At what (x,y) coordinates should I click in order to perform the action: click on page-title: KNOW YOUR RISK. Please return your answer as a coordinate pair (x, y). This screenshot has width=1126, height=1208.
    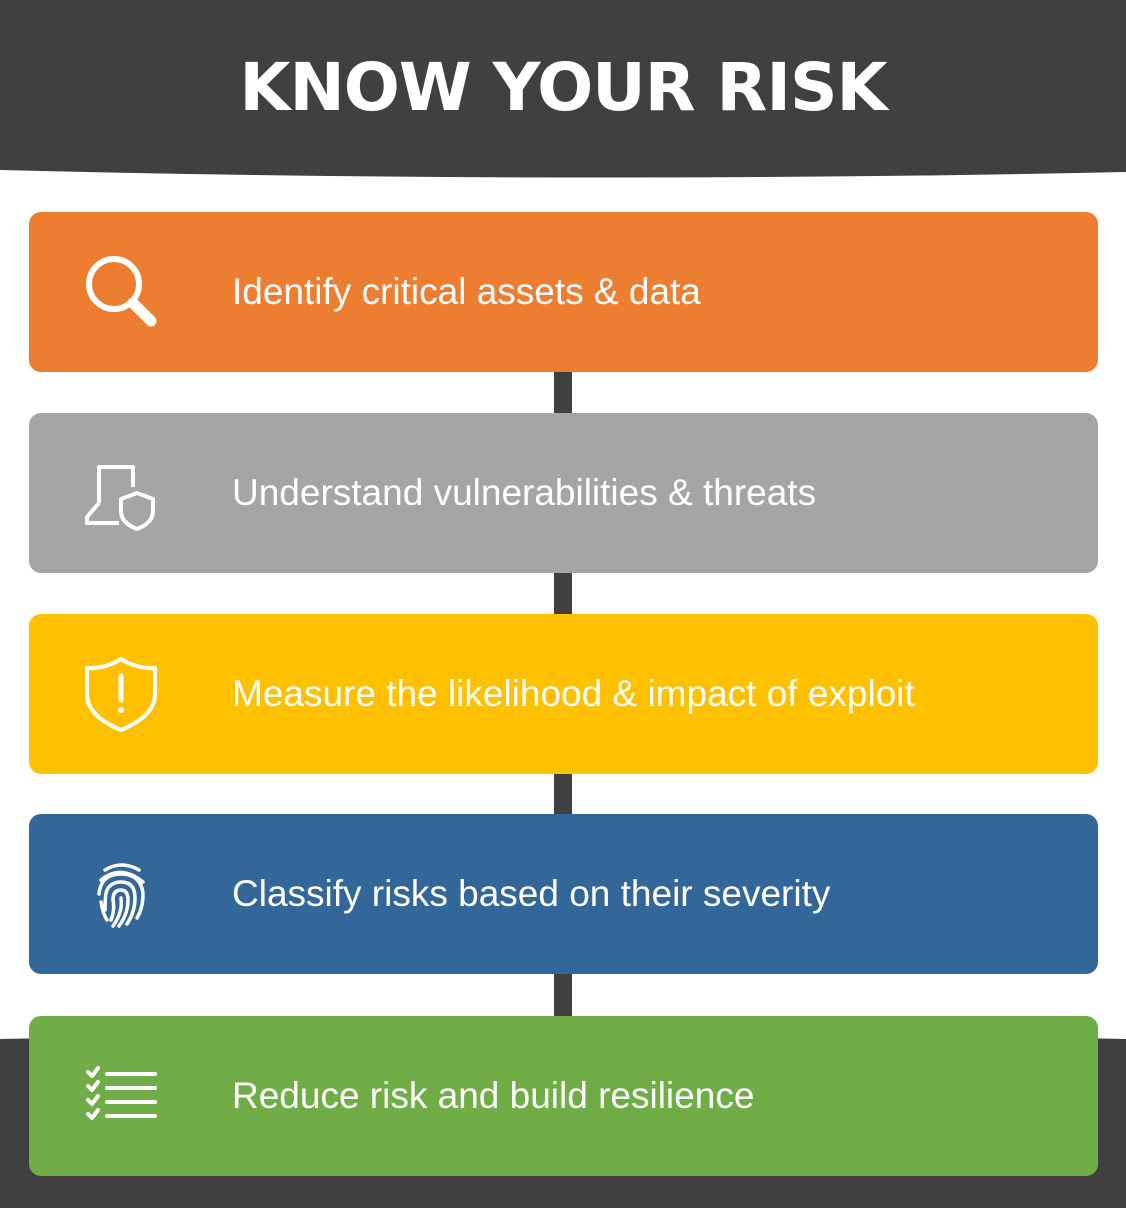
    Looking at the image, I should click on (563, 87).